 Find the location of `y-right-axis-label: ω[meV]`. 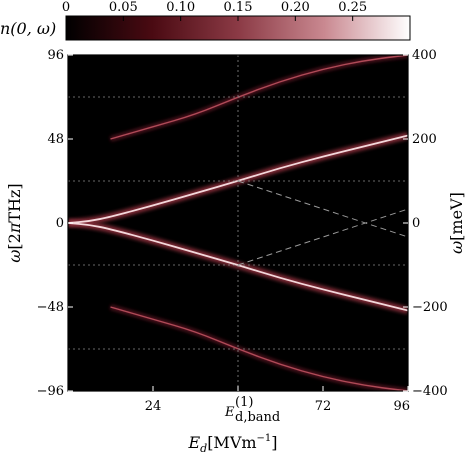

y-right-axis-label: ω[meV] is located at coordinates (456, 223).